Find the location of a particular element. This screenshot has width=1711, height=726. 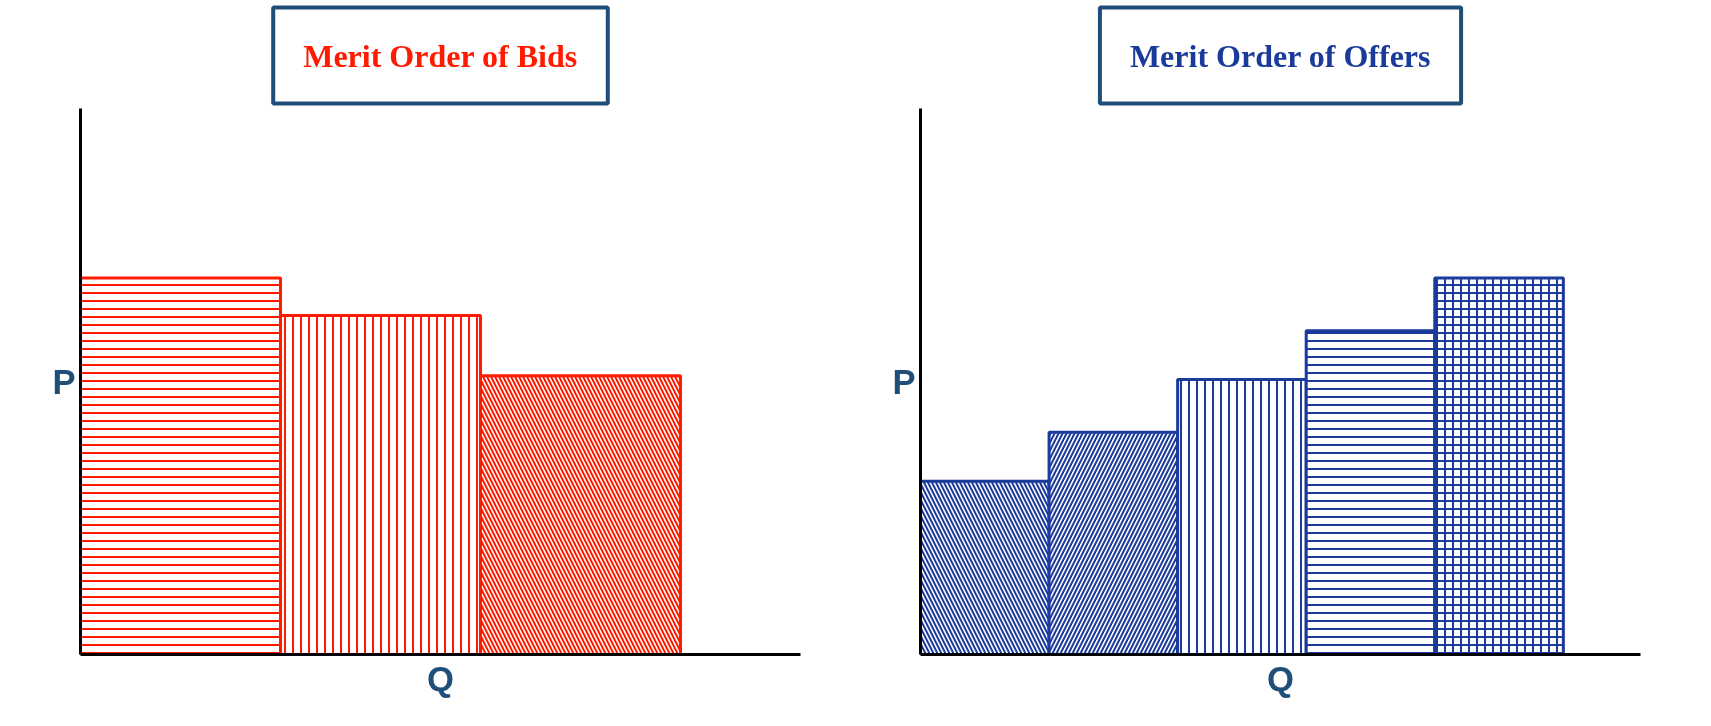

chart-title: Merit Order of Bids is located at coordinates (440, 55).